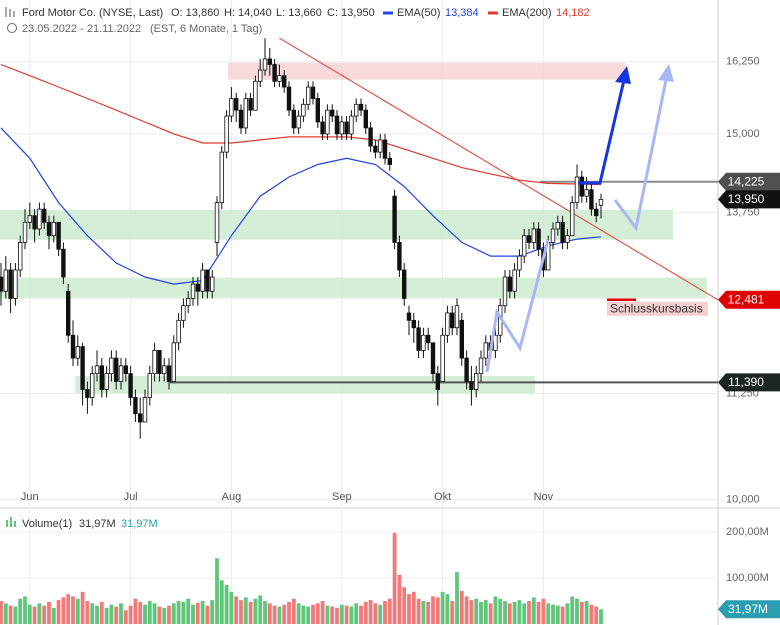 Image resolution: width=780 pixels, height=625 pixels. What do you see at coordinates (47, 524) in the screenshot?
I see `volume-name: Volume(1)` at bounding box center [47, 524].